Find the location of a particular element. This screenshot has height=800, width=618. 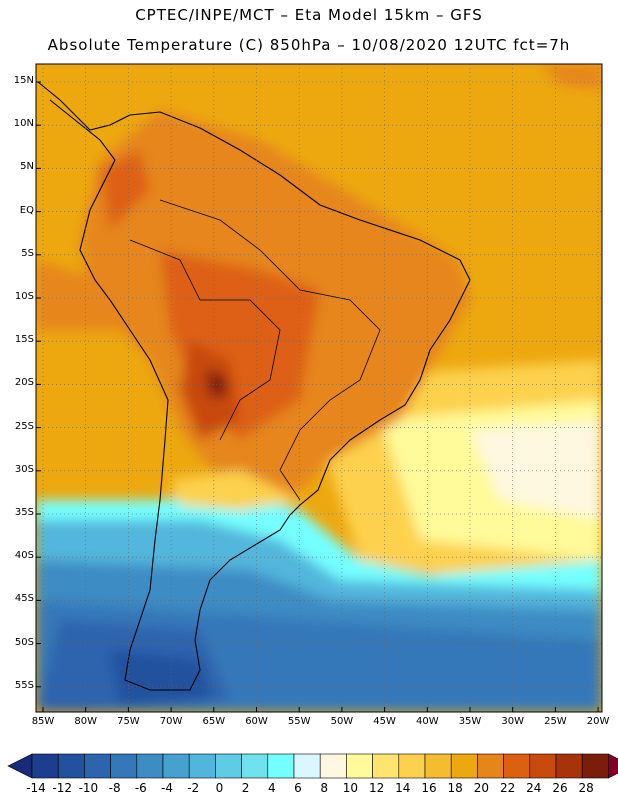

colorbar-label: 18 is located at coordinates (455, 788).